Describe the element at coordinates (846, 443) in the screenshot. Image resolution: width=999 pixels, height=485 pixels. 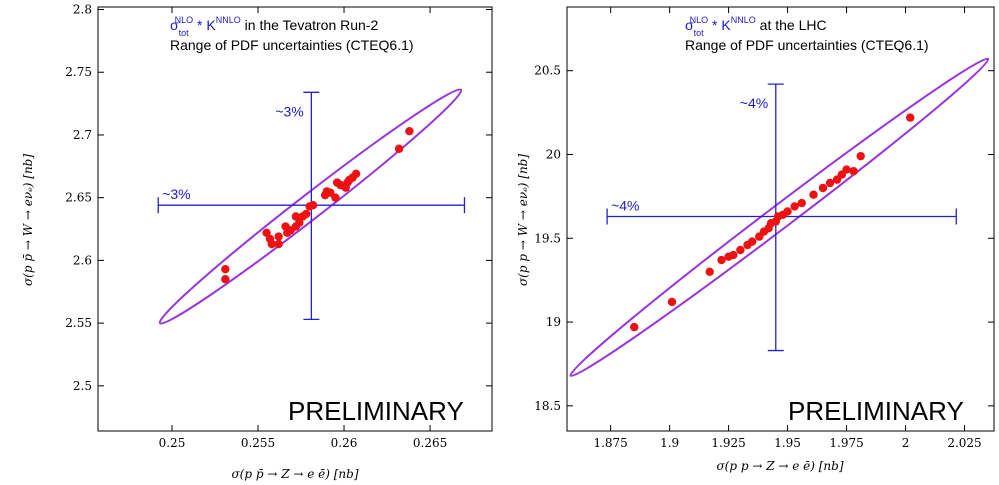
I see `x-tick-label: 1.975` at that location.